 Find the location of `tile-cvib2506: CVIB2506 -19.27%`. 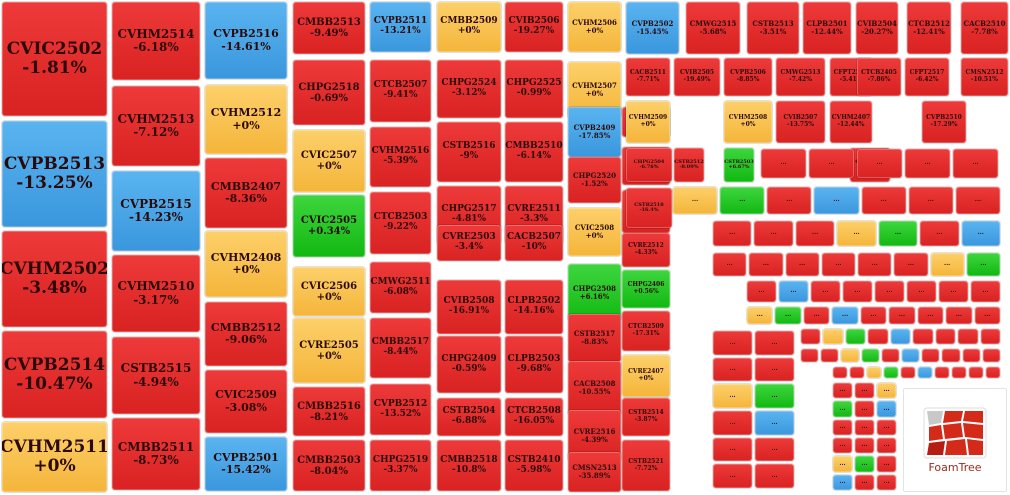

tile-cvib2506: CVIB2506 -19.27% is located at coordinates (534, 27).